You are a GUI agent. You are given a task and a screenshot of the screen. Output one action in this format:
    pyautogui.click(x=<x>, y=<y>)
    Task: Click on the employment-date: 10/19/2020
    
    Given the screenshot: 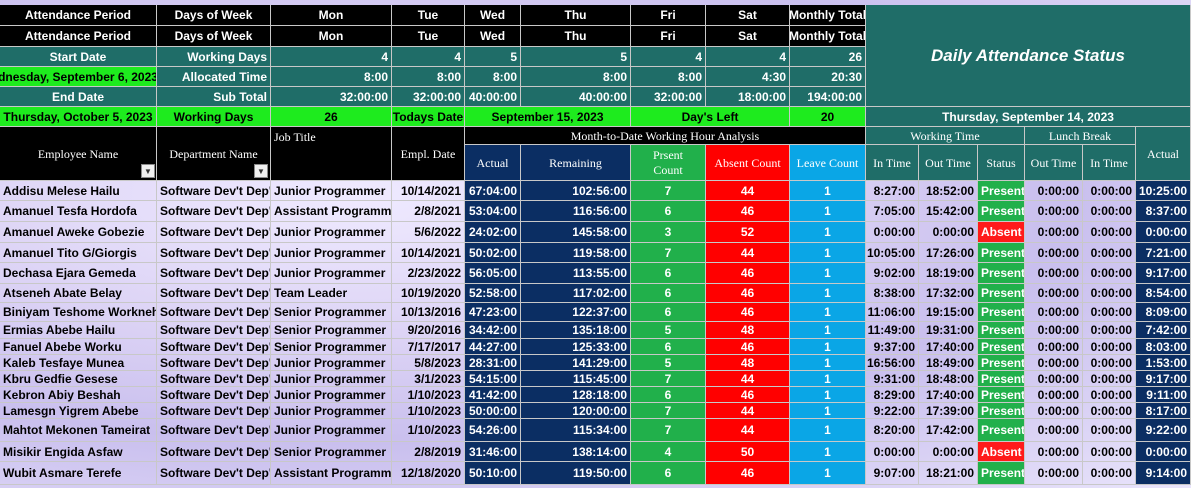 What is the action you would take?
    pyautogui.click(x=428, y=293)
    